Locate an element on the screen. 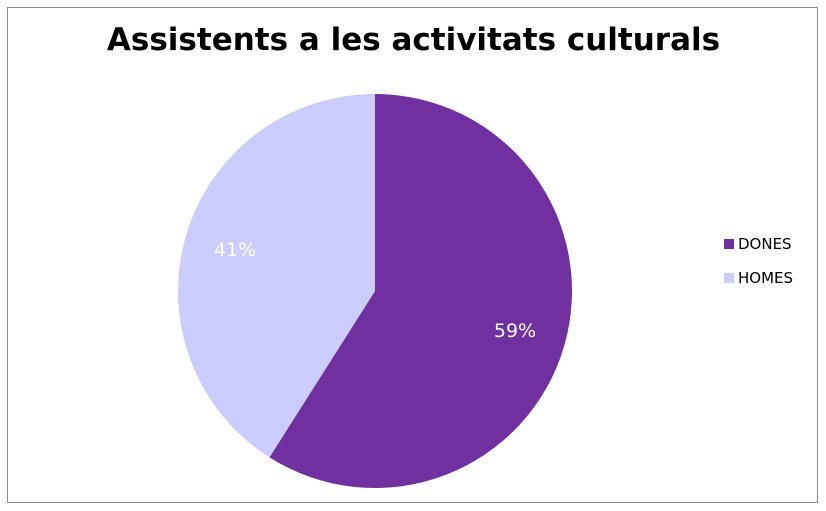 Image resolution: width=826 pixels, height=511 pixels. legend-label-dones: DONES is located at coordinates (765, 244).